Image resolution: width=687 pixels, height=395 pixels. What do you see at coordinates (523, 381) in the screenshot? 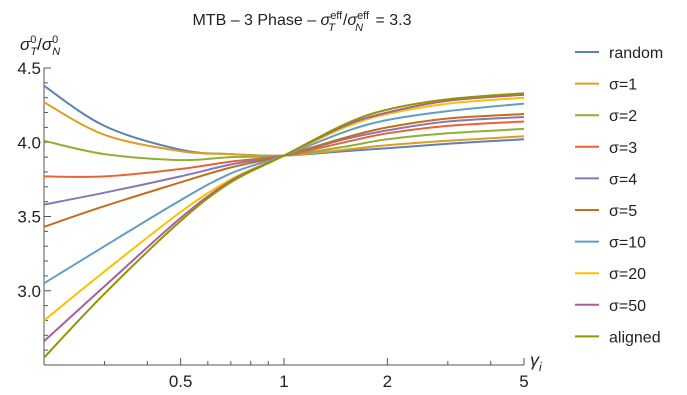
I see `x-tick-label: 5` at bounding box center [523, 381].